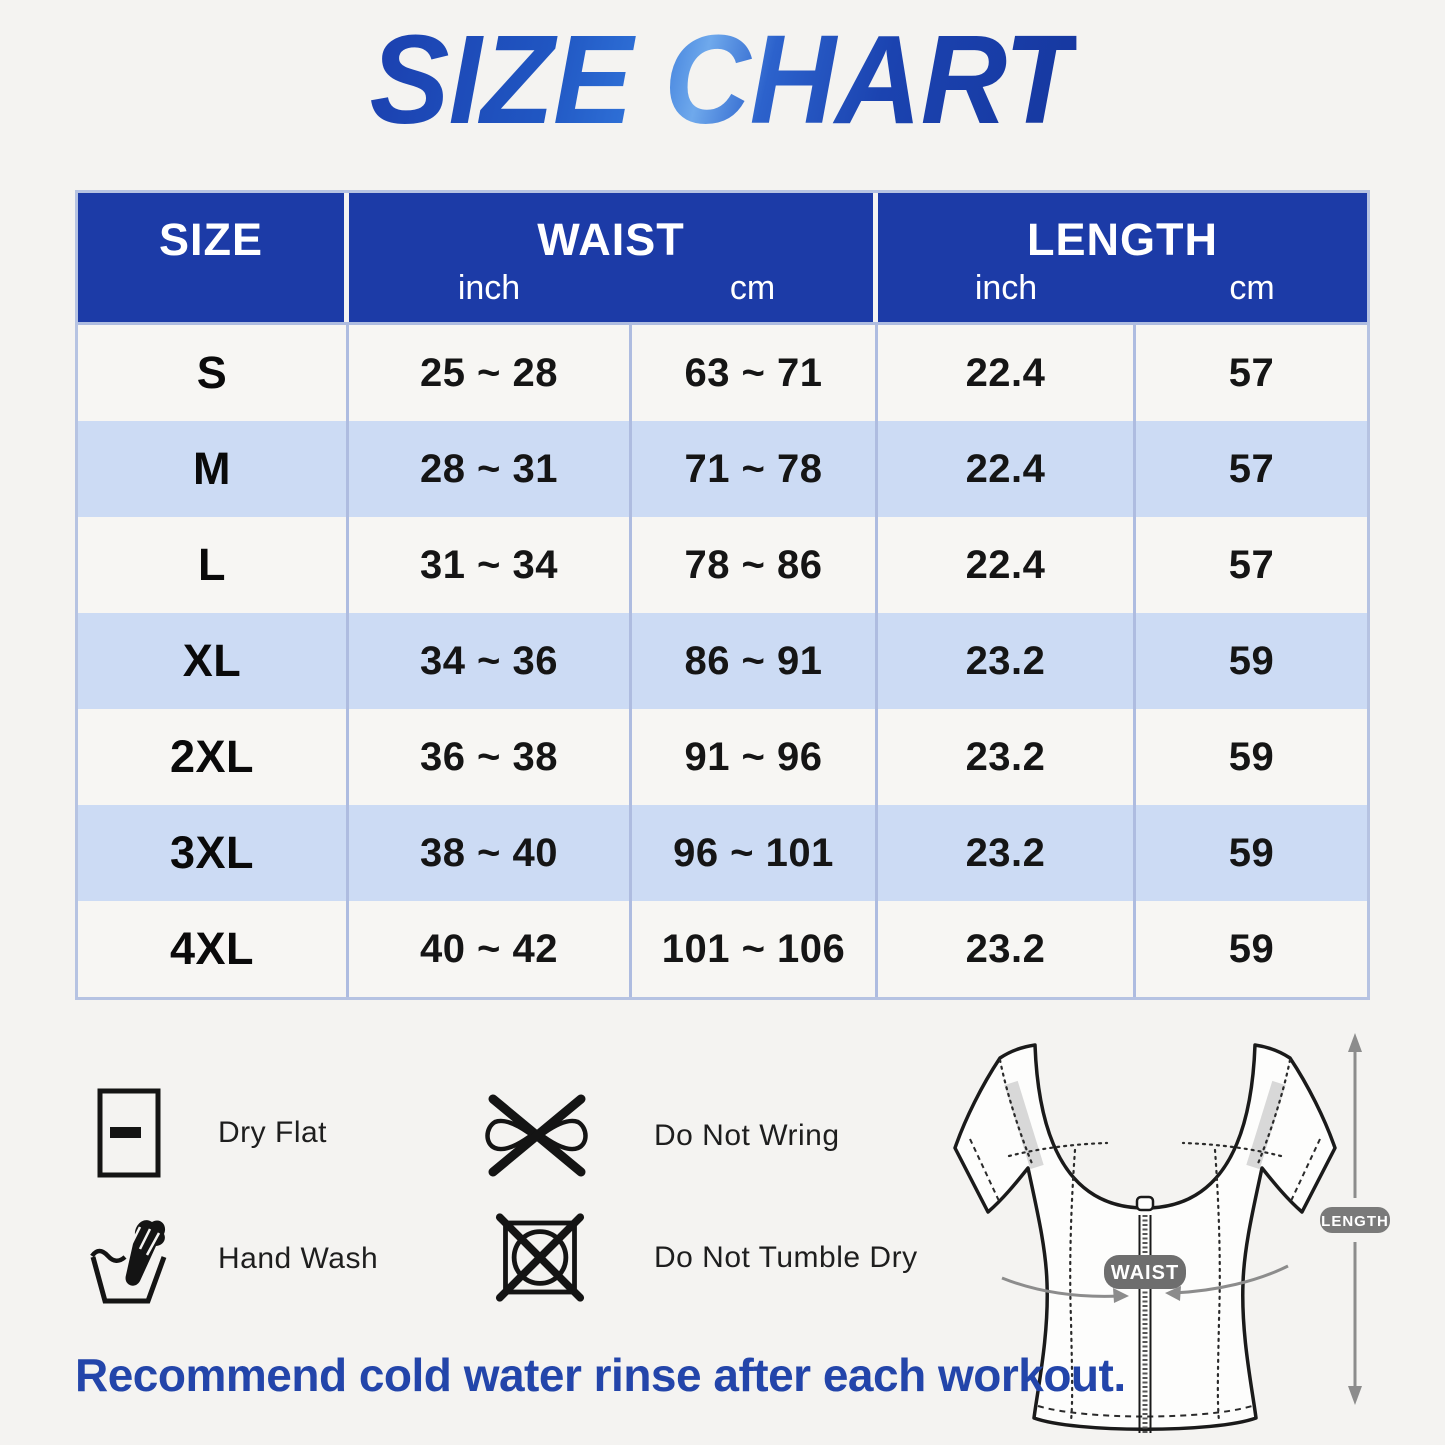  I want to click on care-label: Dry Flat, so click(272, 1132).